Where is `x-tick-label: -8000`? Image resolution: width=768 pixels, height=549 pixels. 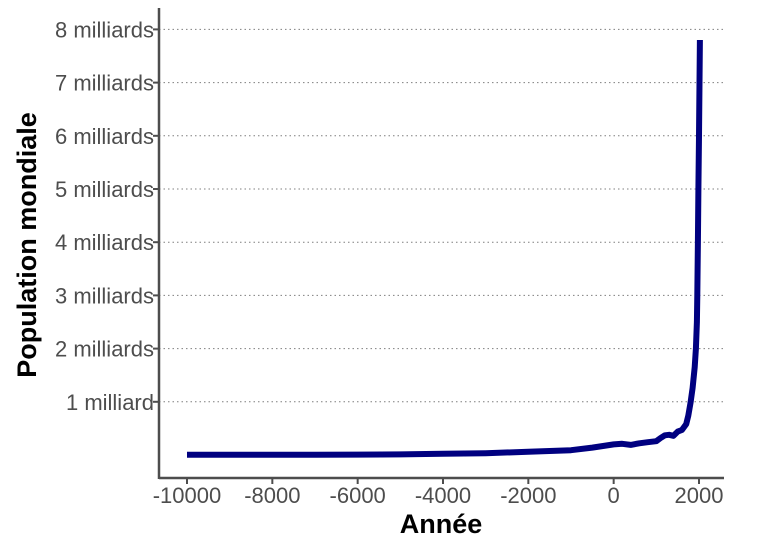
x-tick-label: -8000 is located at coordinates (272, 495).